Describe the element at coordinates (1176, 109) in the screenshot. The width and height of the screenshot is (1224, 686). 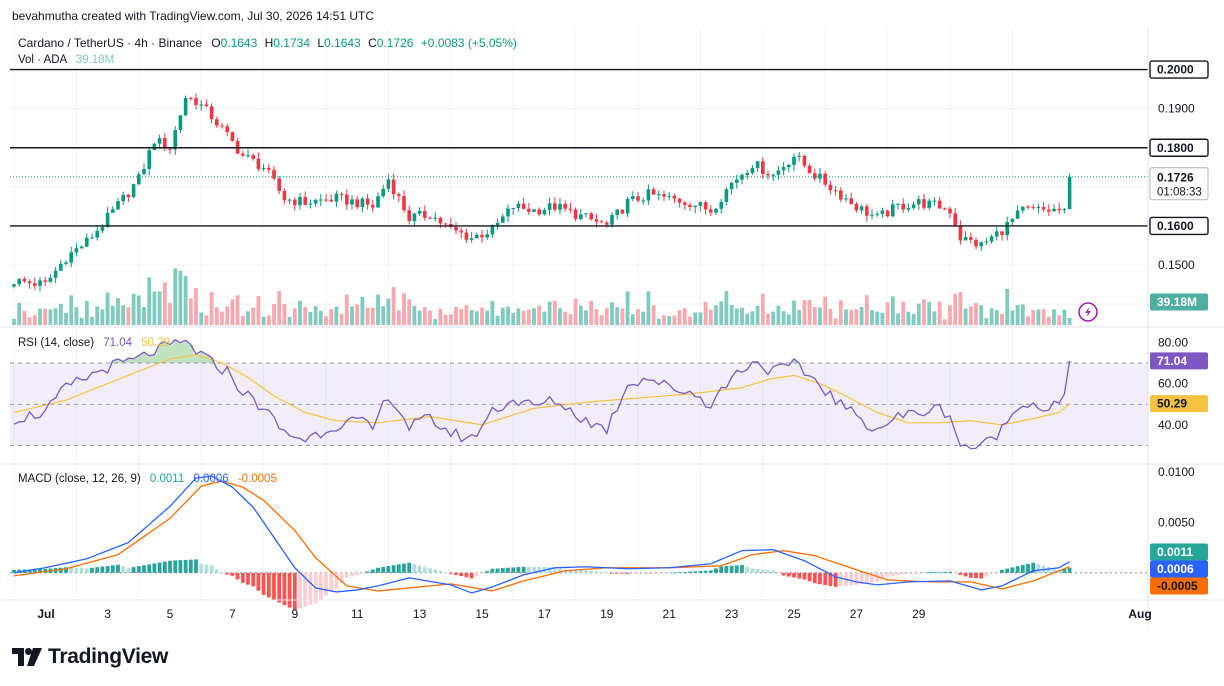
I see `price-axis-label: 0.1900` at that location.